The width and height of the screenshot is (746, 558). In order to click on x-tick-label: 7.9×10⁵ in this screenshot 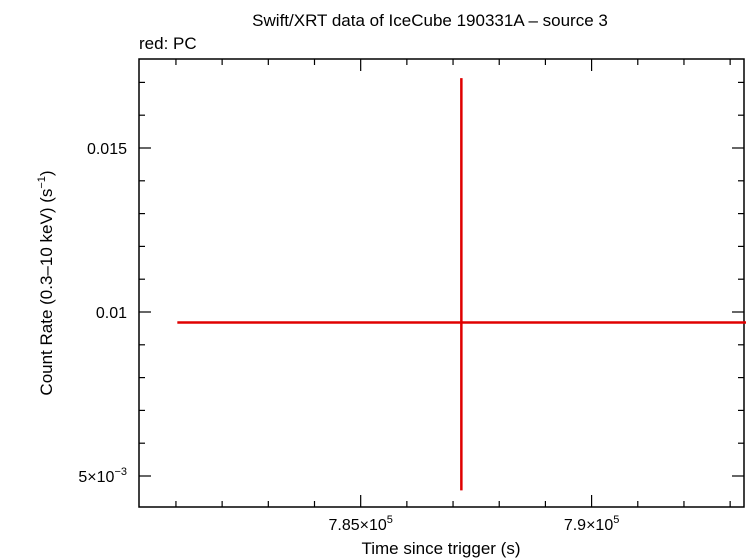, I will do `click(592, 524)`.